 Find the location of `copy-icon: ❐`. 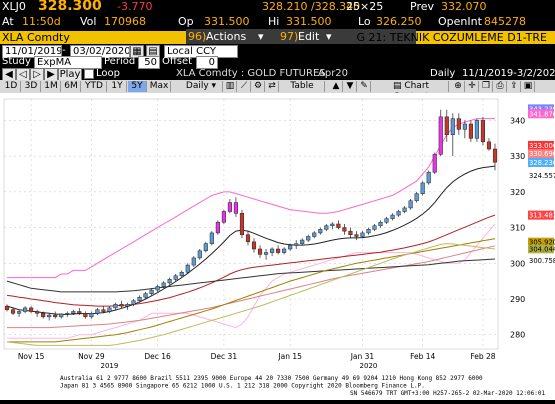

copy-icon: ❐ is located at coordinates (486, 86).